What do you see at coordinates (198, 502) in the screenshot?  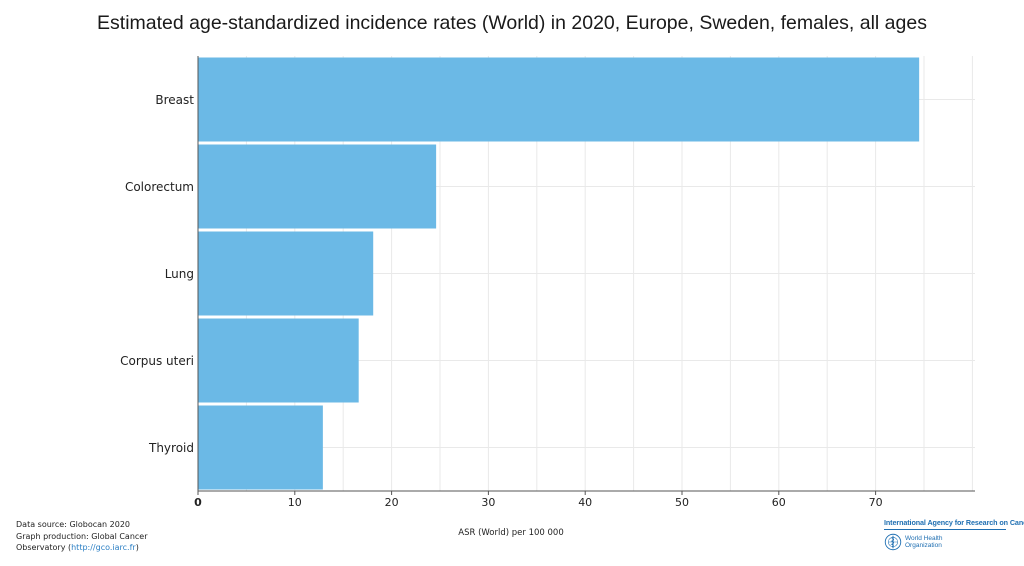 I see `x-tick-label: 0` at bounding box center [198, 502].